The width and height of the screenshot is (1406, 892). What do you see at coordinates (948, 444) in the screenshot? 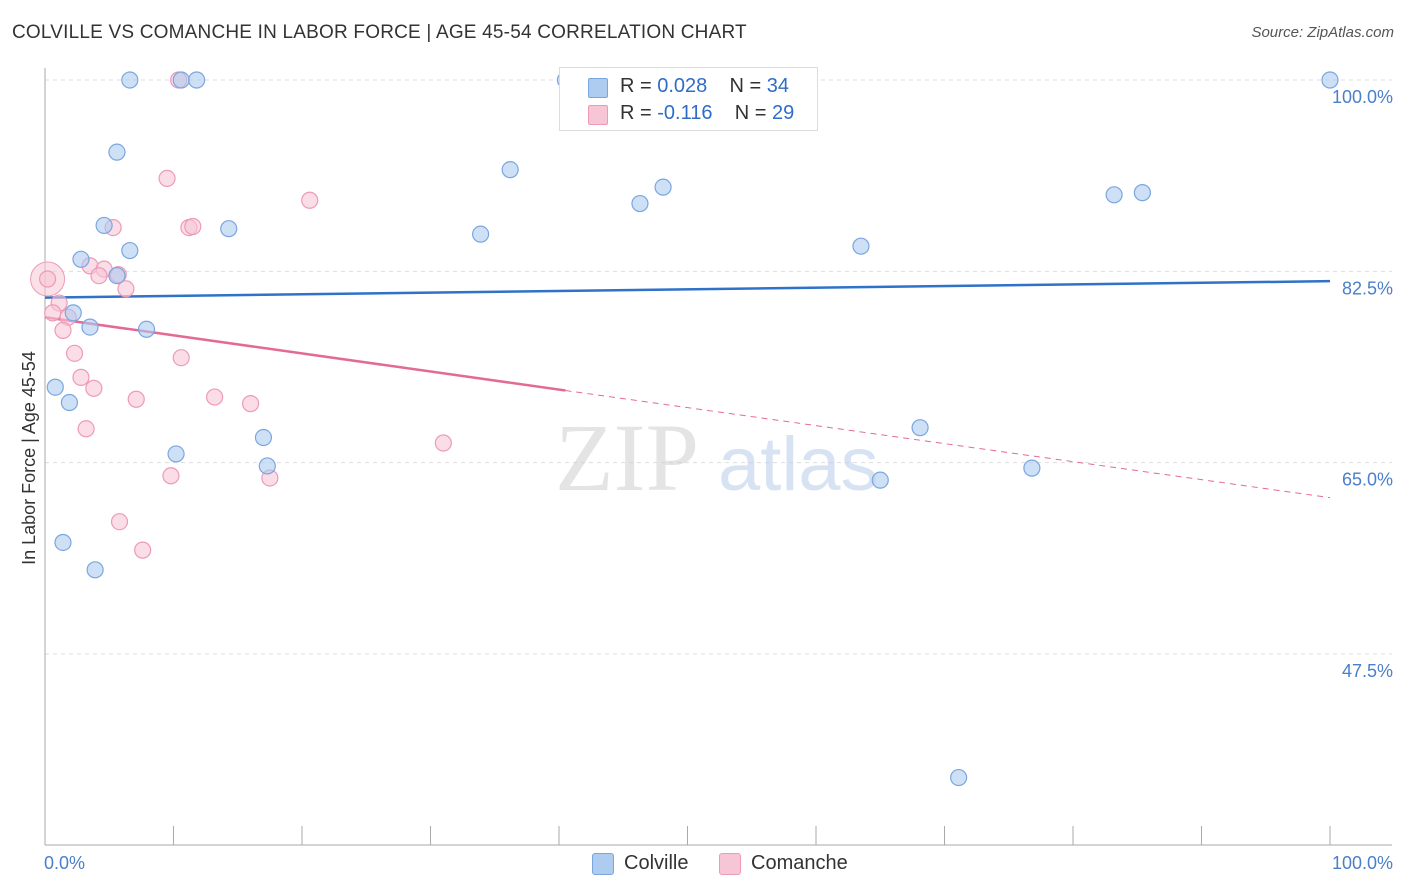
I see `comanche-trend-extension` at bounding box center [948, 444].